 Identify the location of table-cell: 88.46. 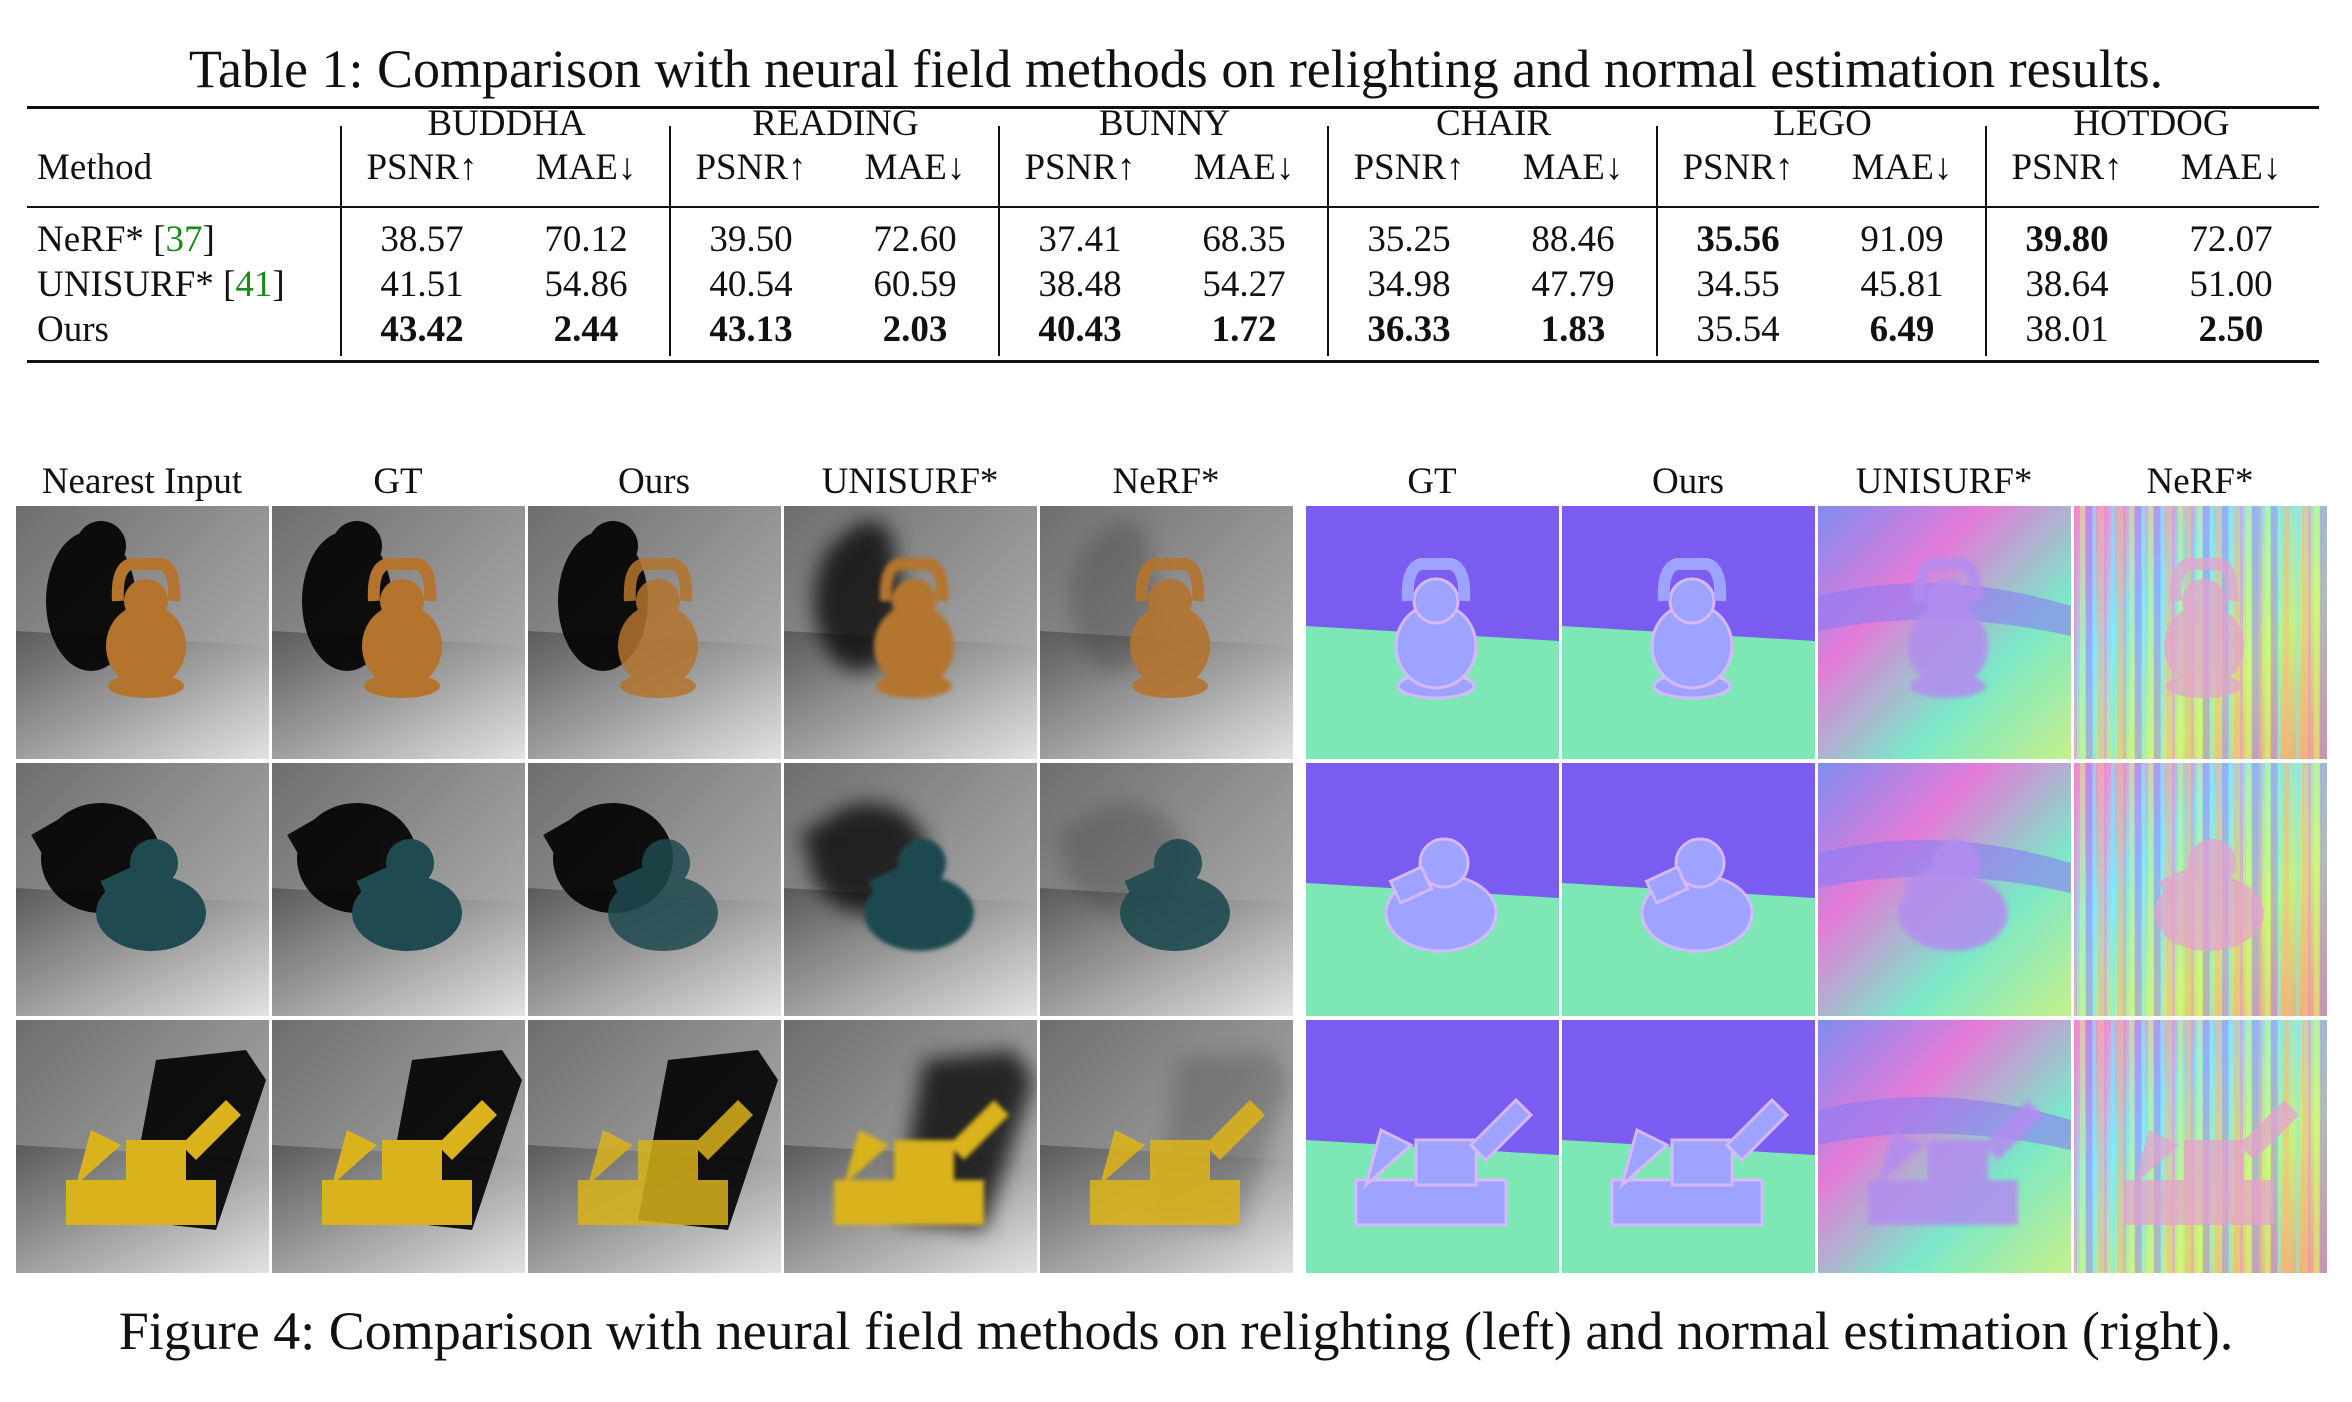
(1573, 239).